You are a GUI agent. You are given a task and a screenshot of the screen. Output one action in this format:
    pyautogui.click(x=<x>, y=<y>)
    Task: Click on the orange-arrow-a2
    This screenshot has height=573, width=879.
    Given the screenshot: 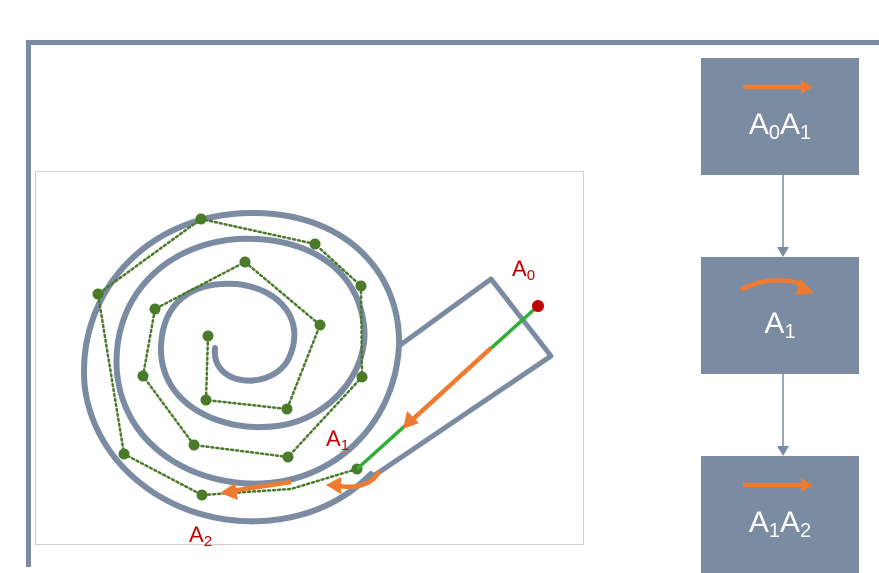 What is the action you would take?
    pyautogui.click(x=261, y=486)
    